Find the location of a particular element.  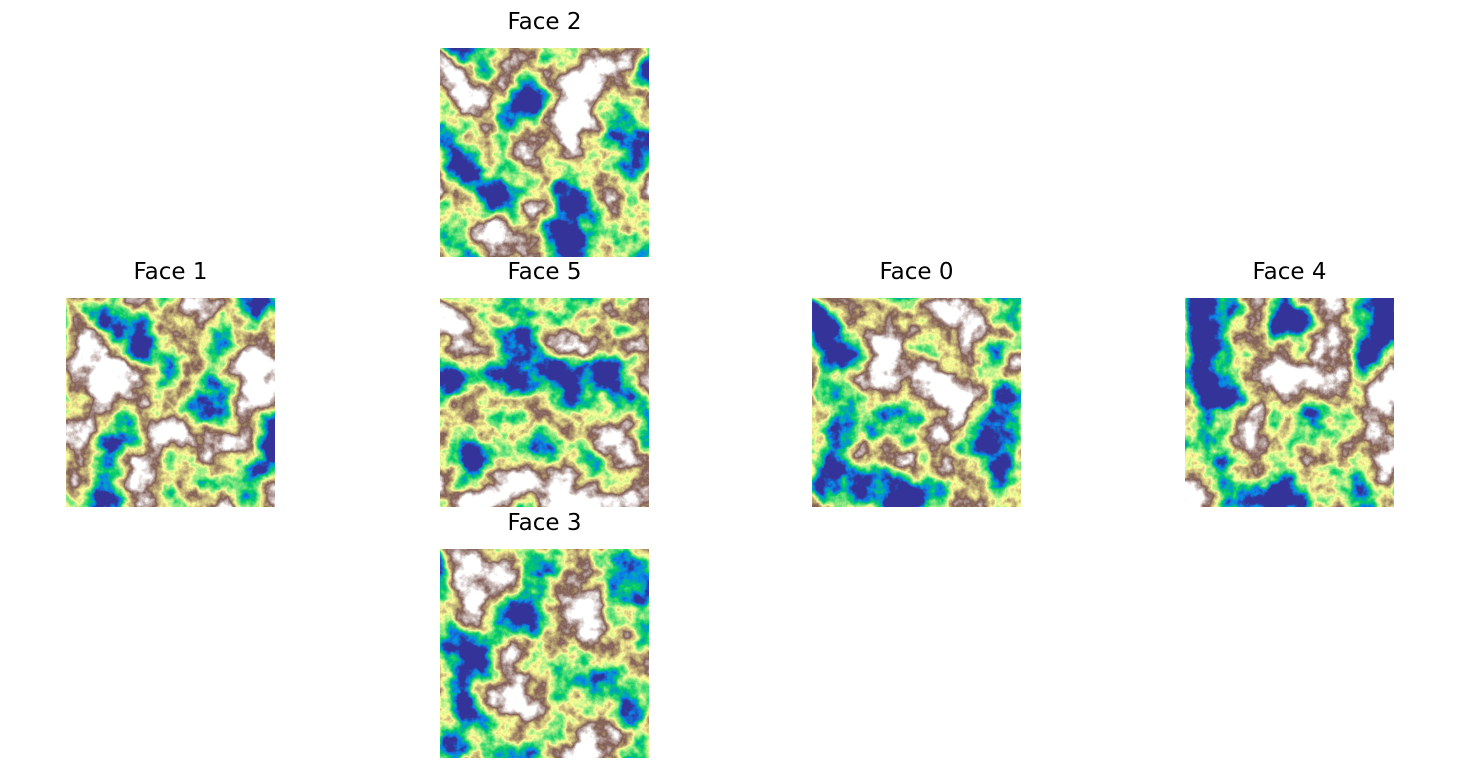

face-5-terrain-image is located at coordinates (544, 402).